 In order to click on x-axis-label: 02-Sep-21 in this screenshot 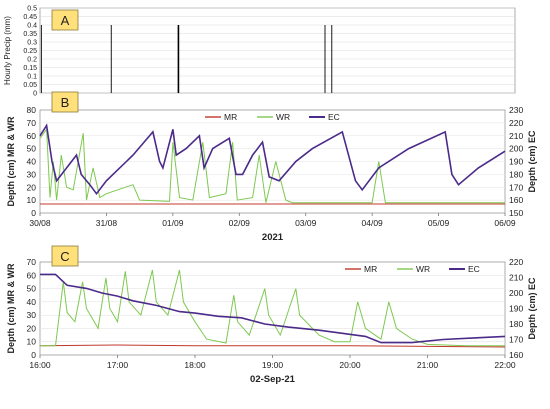, I will do `click(273, 379)`.